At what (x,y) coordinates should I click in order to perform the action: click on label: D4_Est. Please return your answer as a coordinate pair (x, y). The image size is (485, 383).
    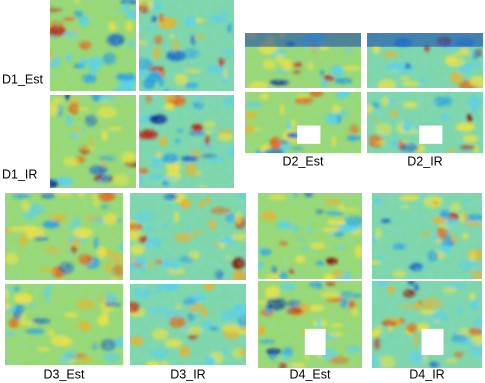
    Looking at the image, I should click on (311, 374).